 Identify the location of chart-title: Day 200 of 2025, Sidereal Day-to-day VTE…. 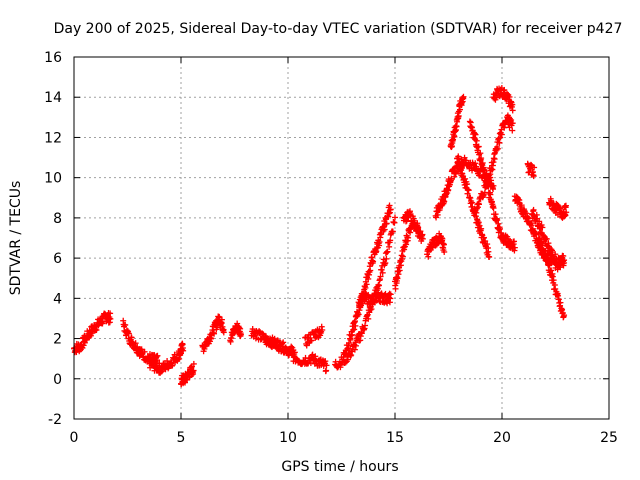
(338, 29).